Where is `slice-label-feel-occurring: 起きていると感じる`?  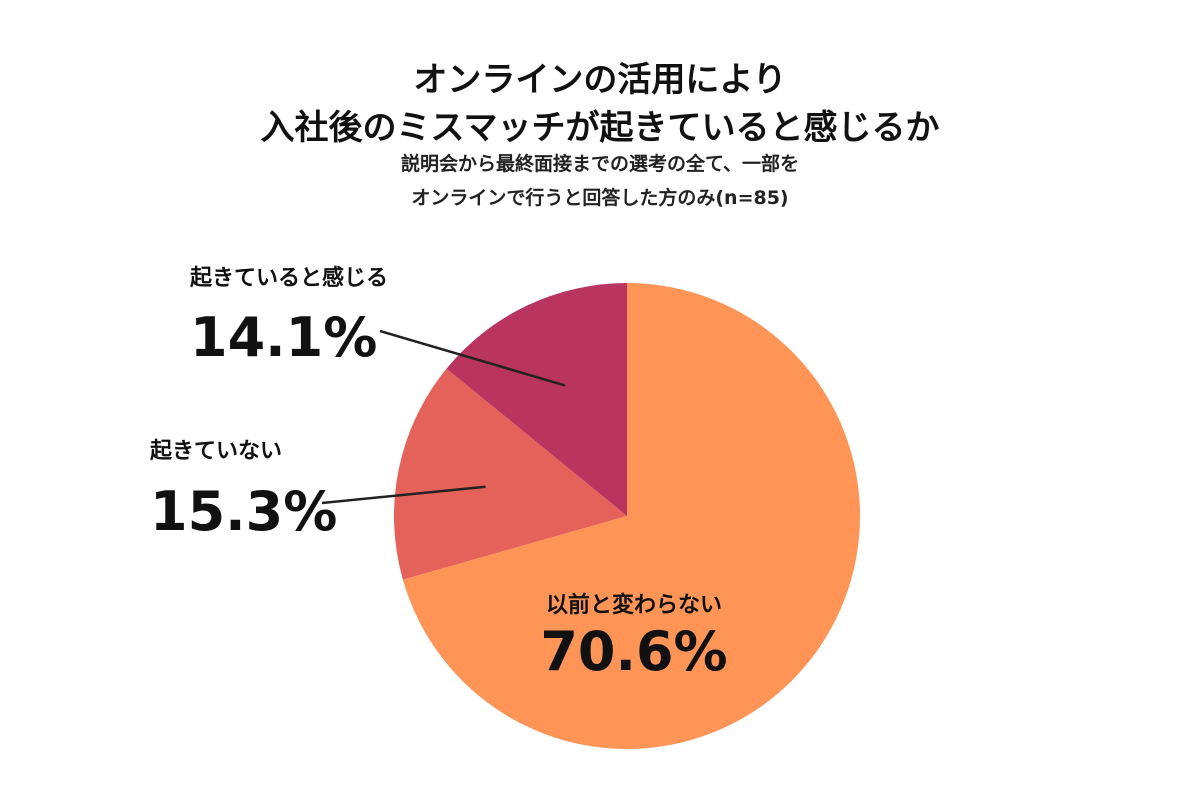 slice-label-feel-occurring: 起きていると感じる is located at coordinates (288, 278).